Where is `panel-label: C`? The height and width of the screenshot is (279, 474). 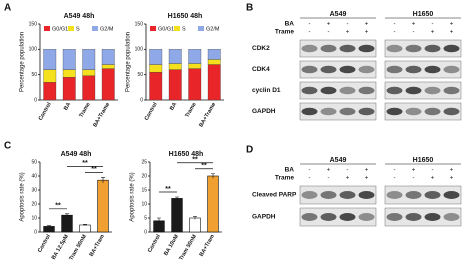
panel-label: C is located at coordinates (7, 146).